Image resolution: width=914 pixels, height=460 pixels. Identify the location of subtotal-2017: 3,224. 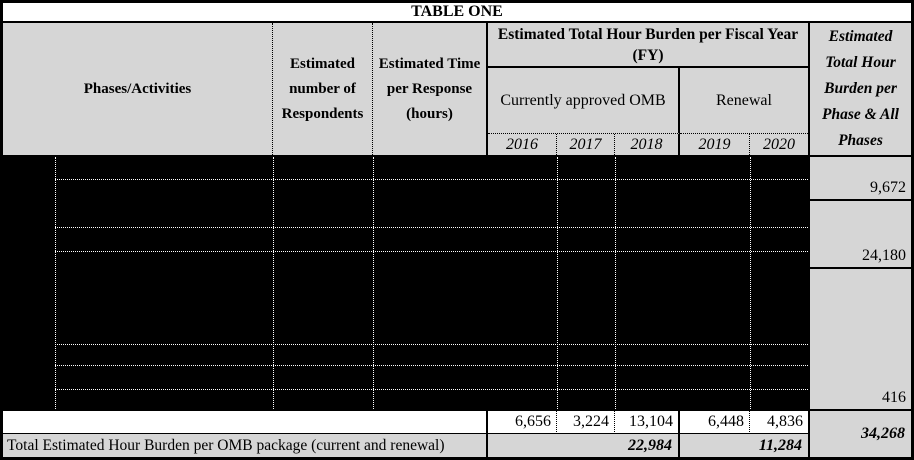
(586, 422).